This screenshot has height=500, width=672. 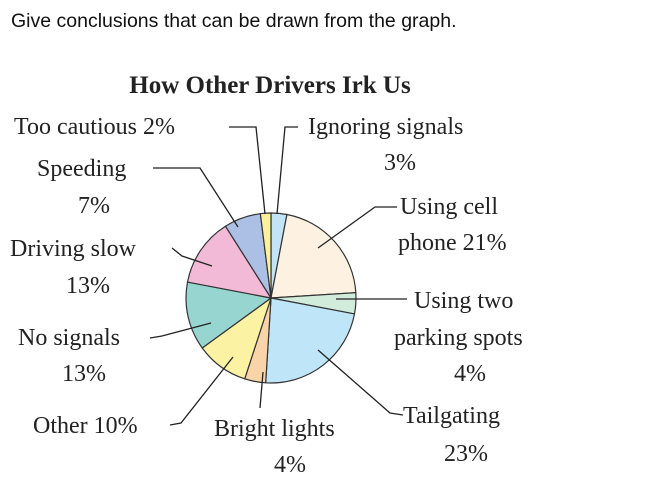 I want to click on label-driving-slow: Driving slow, so click(x=73, y=249).